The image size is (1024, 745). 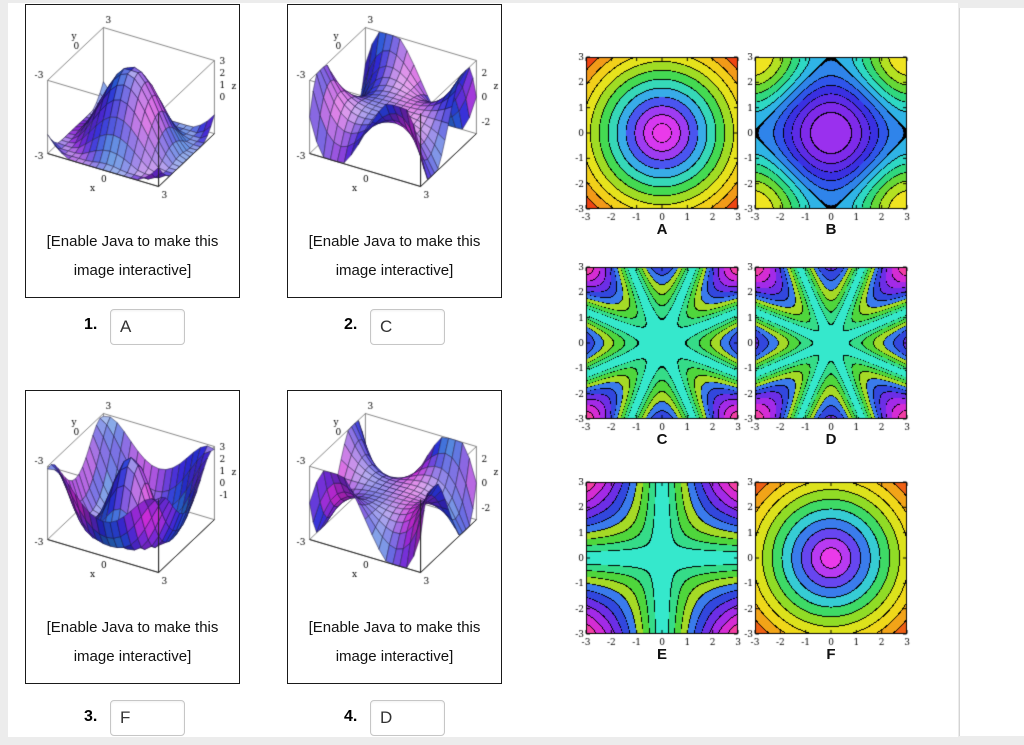 I want to click on contour-plot-canvas-c, so click(x=657, y=349).